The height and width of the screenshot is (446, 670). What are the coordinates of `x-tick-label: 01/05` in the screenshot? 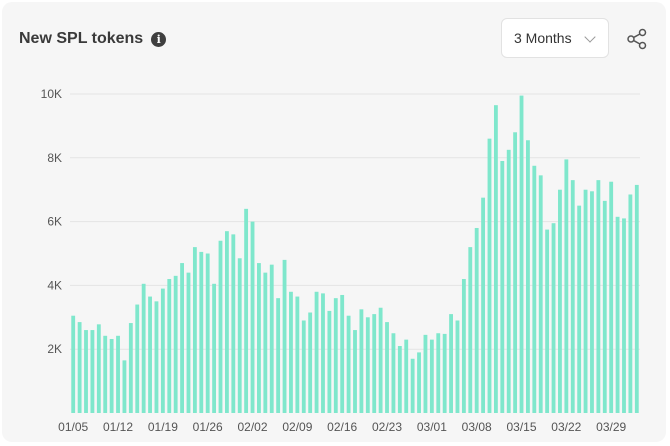 It's located at (73, 427).